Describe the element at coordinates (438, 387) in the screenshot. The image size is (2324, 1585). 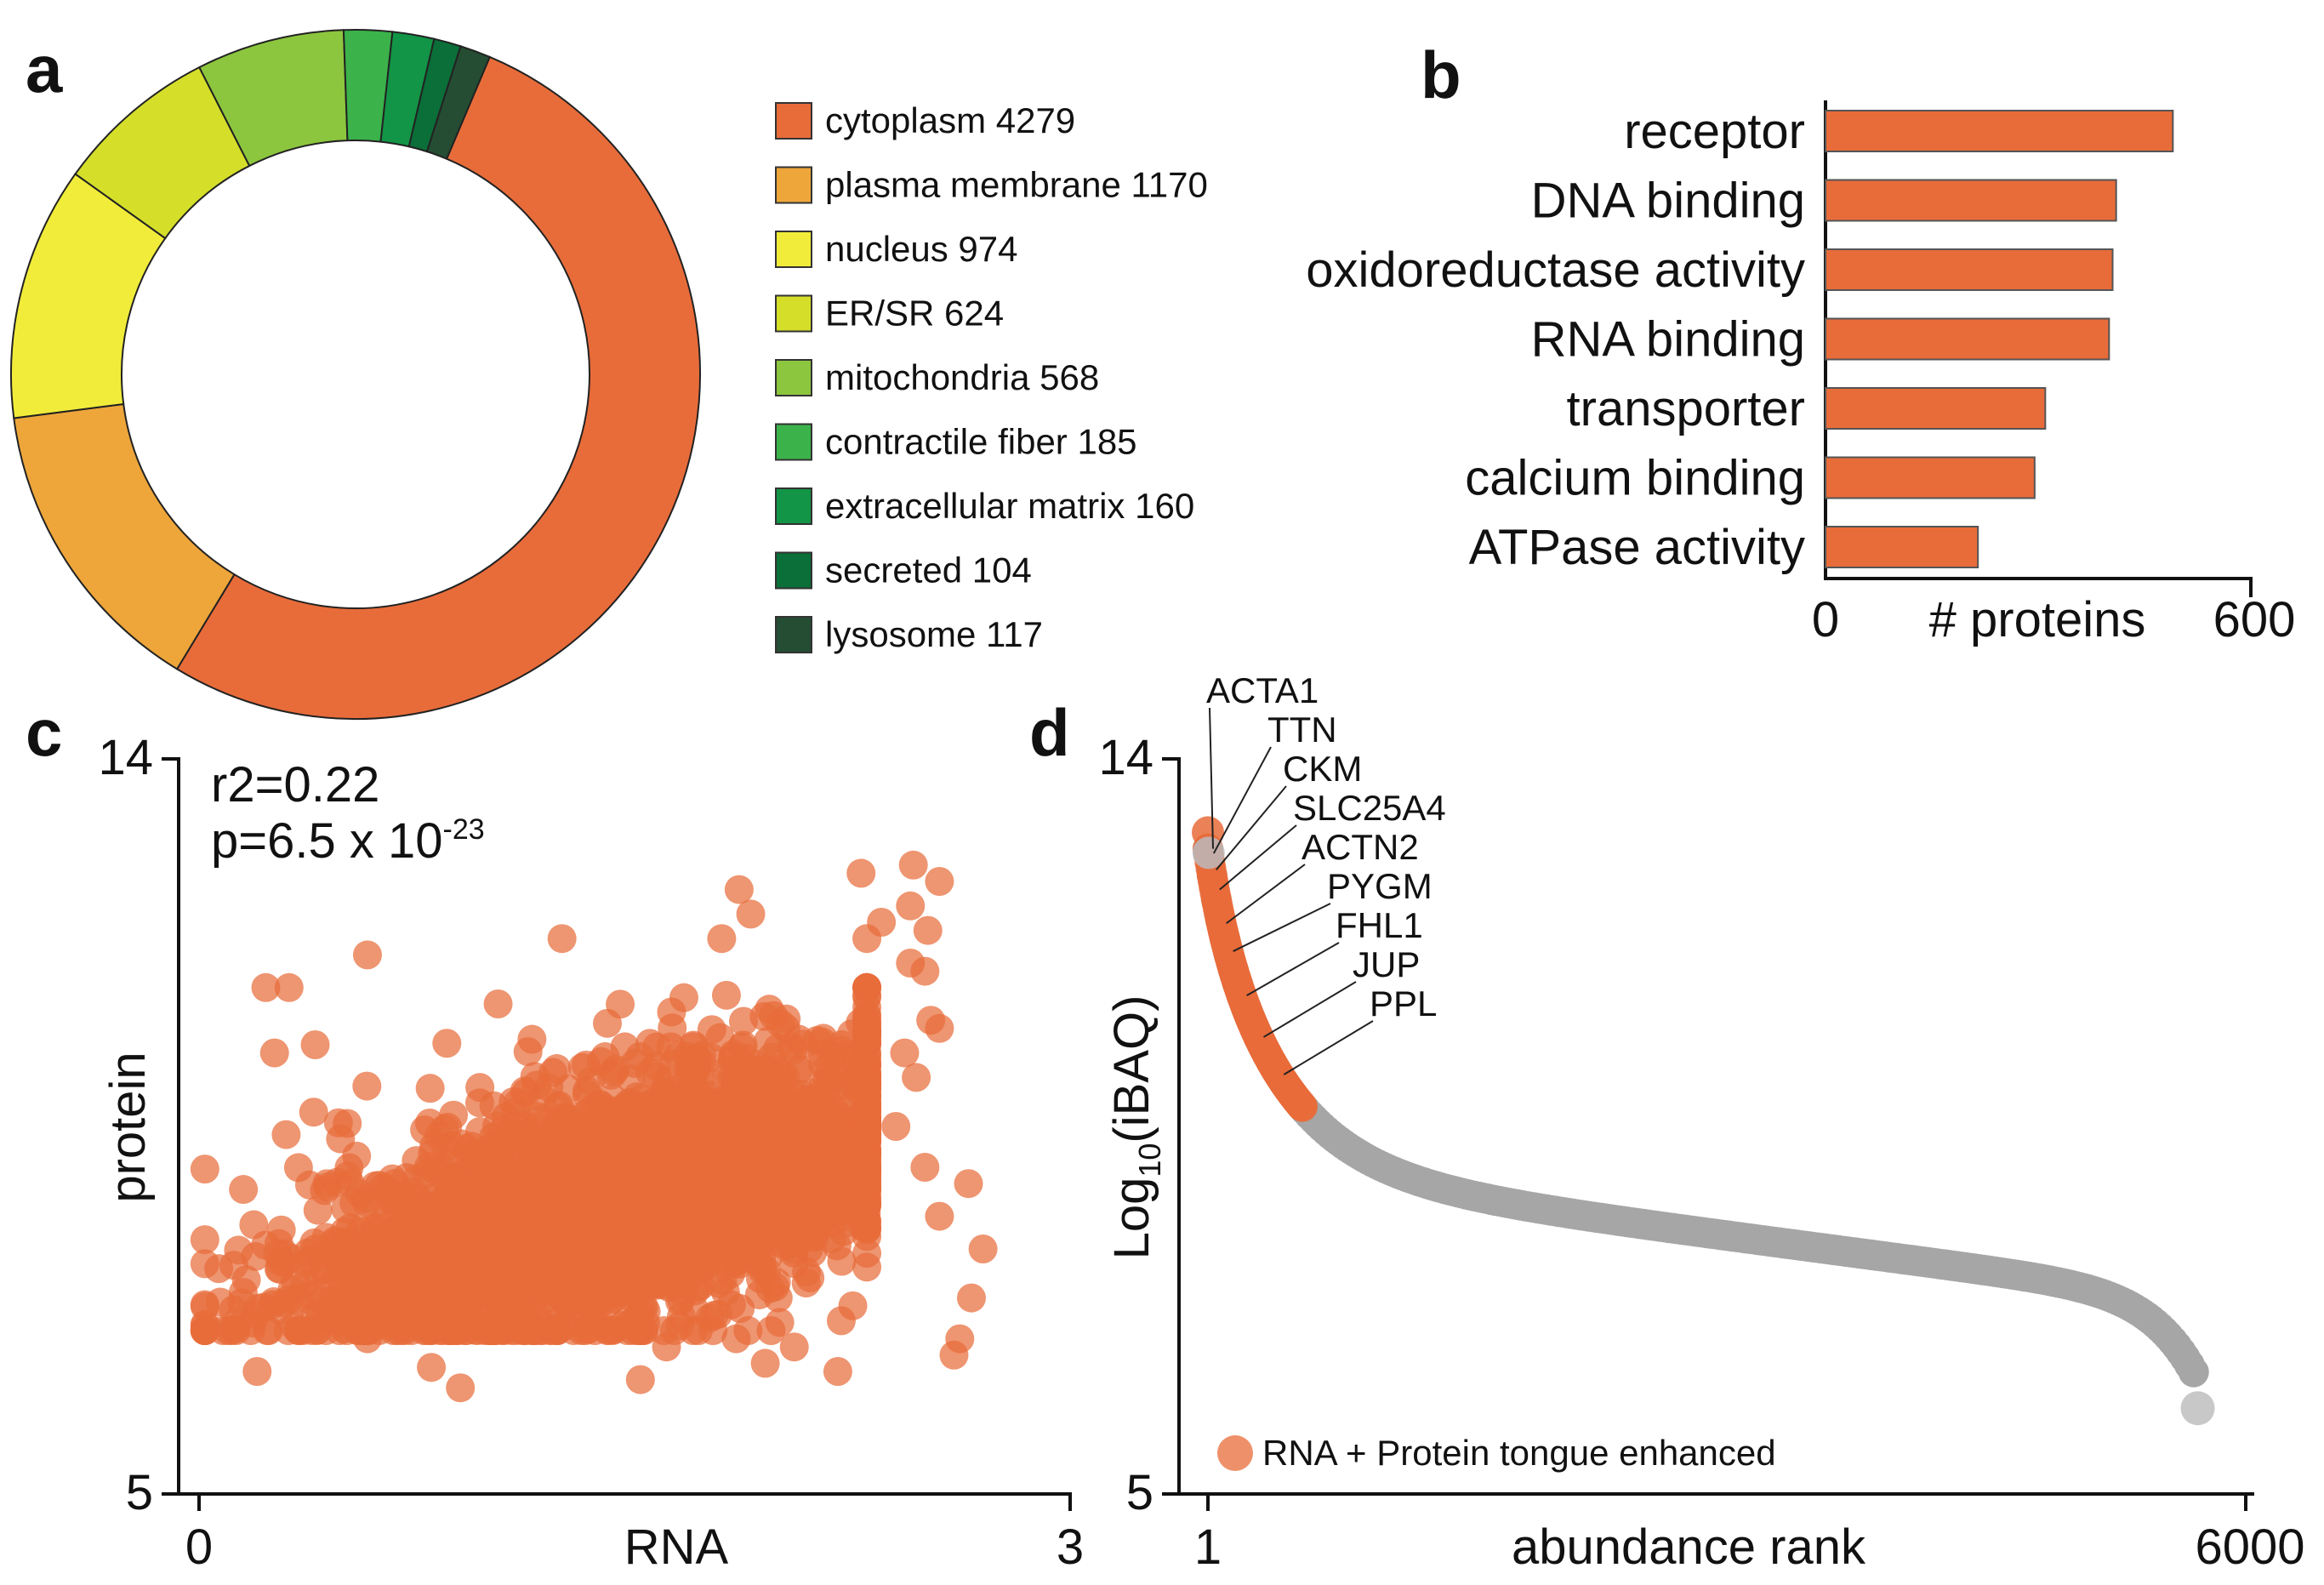
I see `donut-slice-cytoplasm` at that location.